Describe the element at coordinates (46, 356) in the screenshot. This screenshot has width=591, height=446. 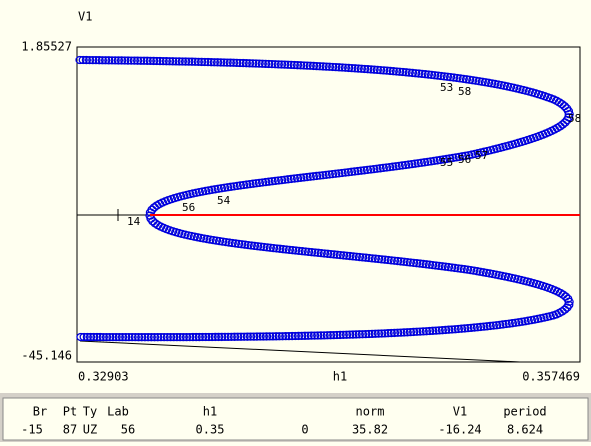
I see `y-min: -45.146` at that location.